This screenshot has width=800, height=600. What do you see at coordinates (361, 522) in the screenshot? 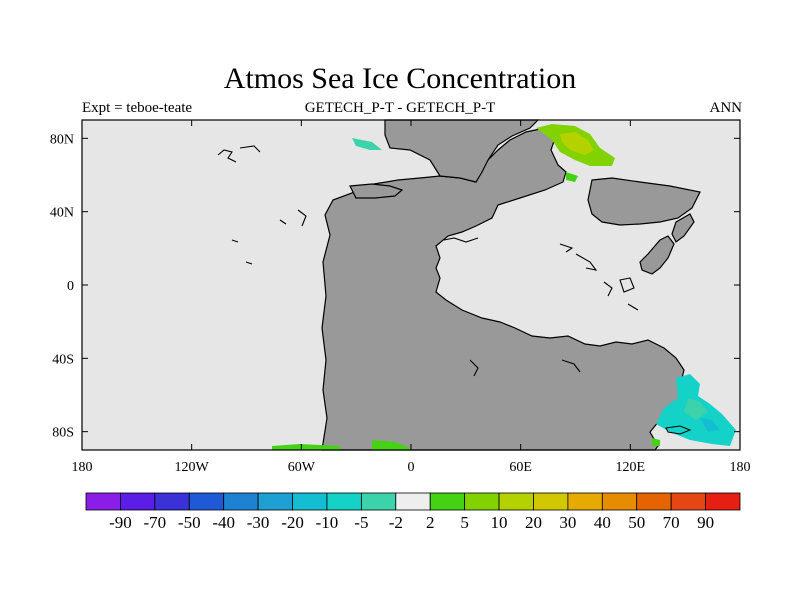
I see `colorbar-label: -5` at bounding box center [361, 522].